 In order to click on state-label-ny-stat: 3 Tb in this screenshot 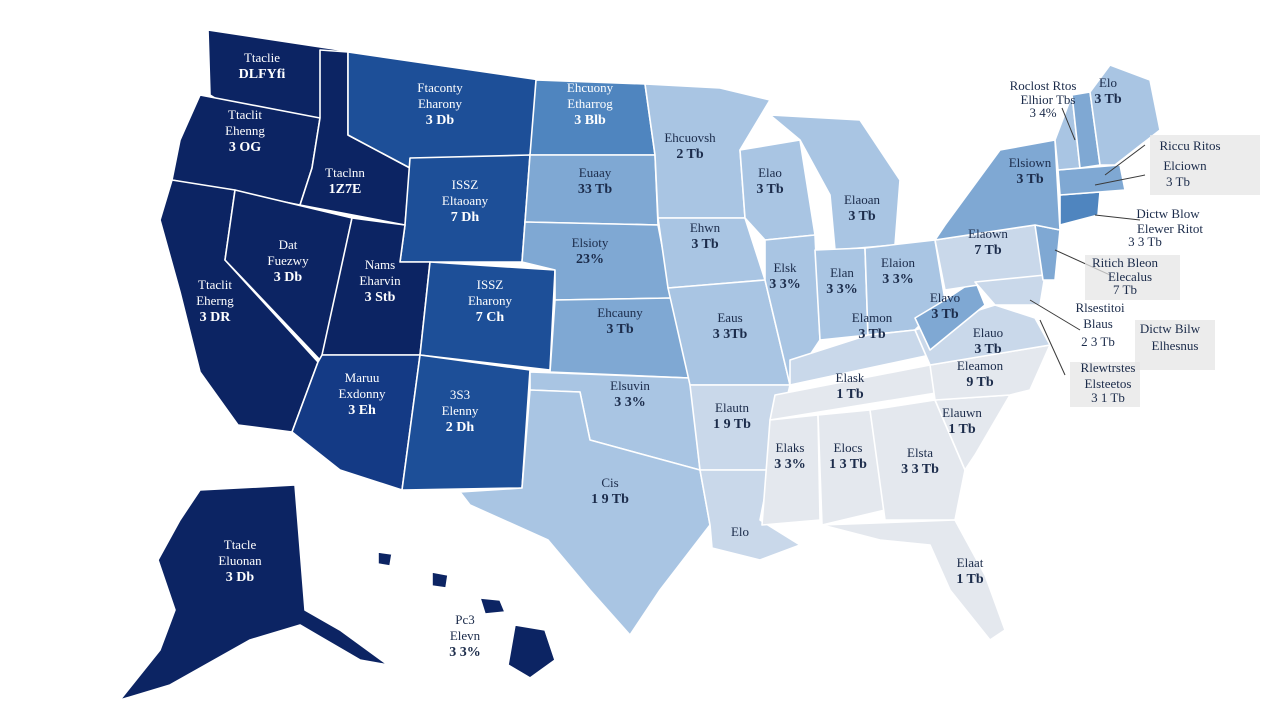, I will do `click(1030, 179)`.